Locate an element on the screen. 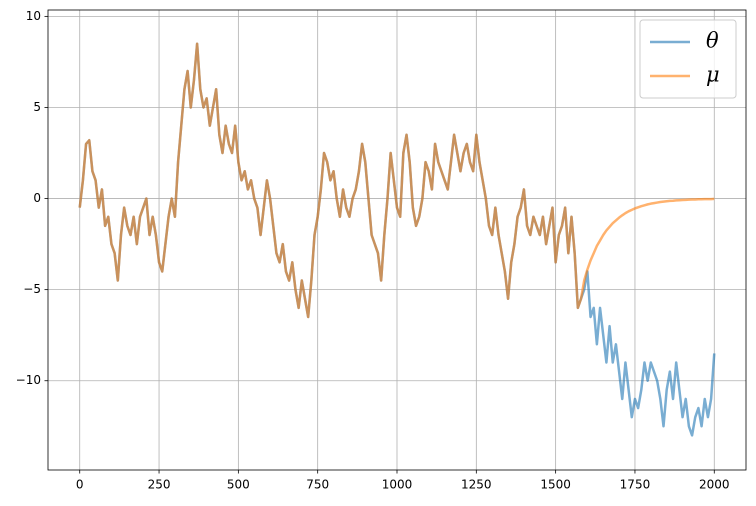 This screenshot has height=506, width=756. x-tick-label: 1000 is located at coordinates (397, 485).